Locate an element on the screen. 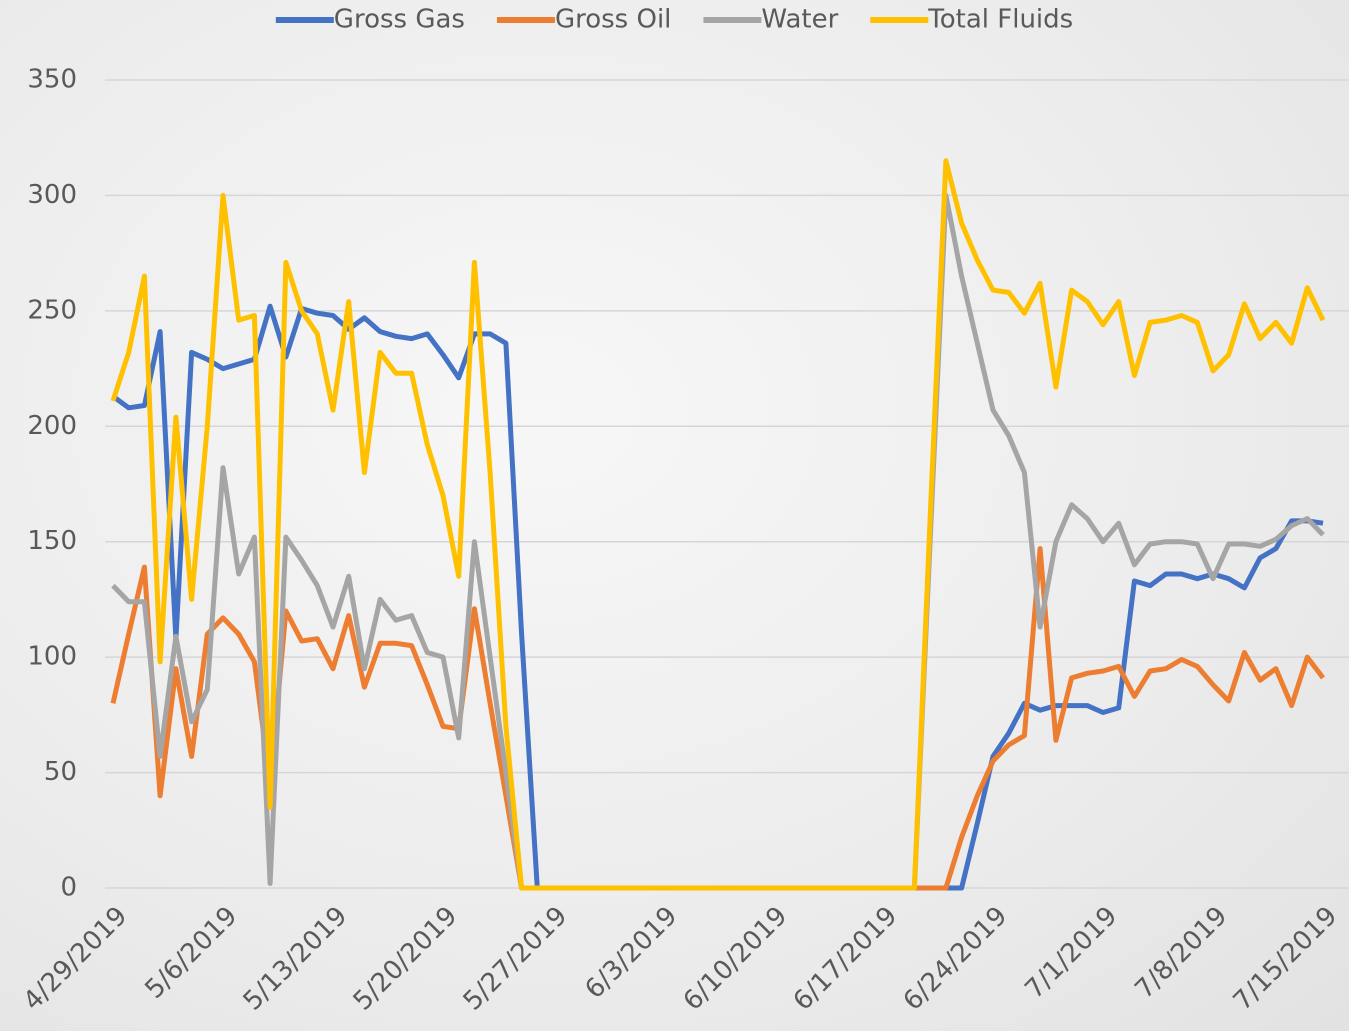  y-tick-label: 250 is located at coordinates (52, 310).